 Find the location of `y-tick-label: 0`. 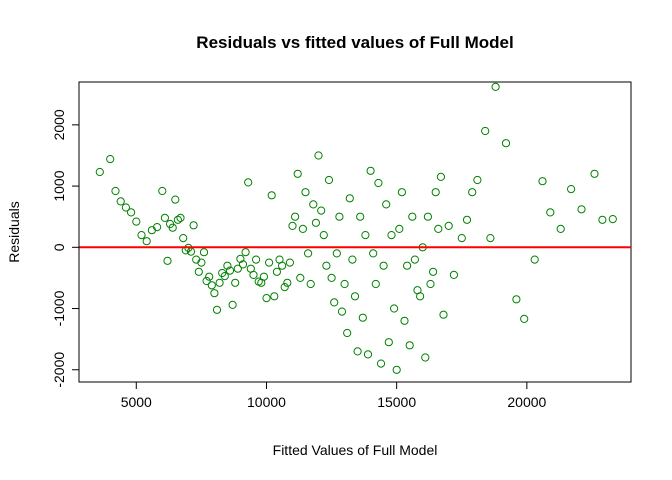

y-tick-label: 0 is located at coordinates (59, 247).